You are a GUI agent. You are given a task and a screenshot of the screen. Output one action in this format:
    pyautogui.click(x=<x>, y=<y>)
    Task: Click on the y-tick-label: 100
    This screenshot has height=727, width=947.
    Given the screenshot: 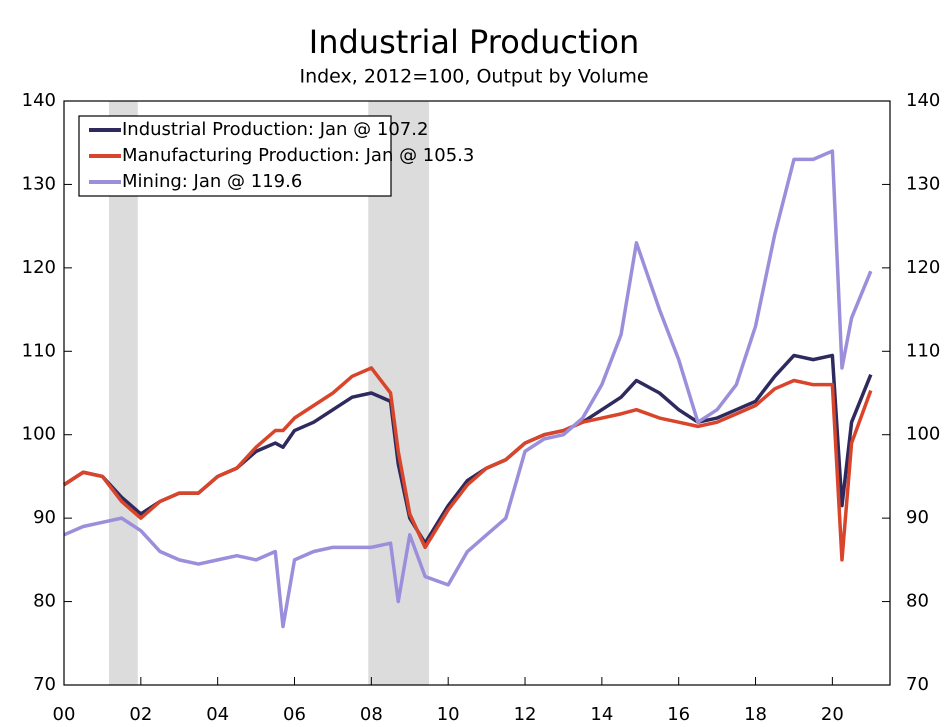 What is the action you would take?
    pyautogui.click(x=39, y=434)
    